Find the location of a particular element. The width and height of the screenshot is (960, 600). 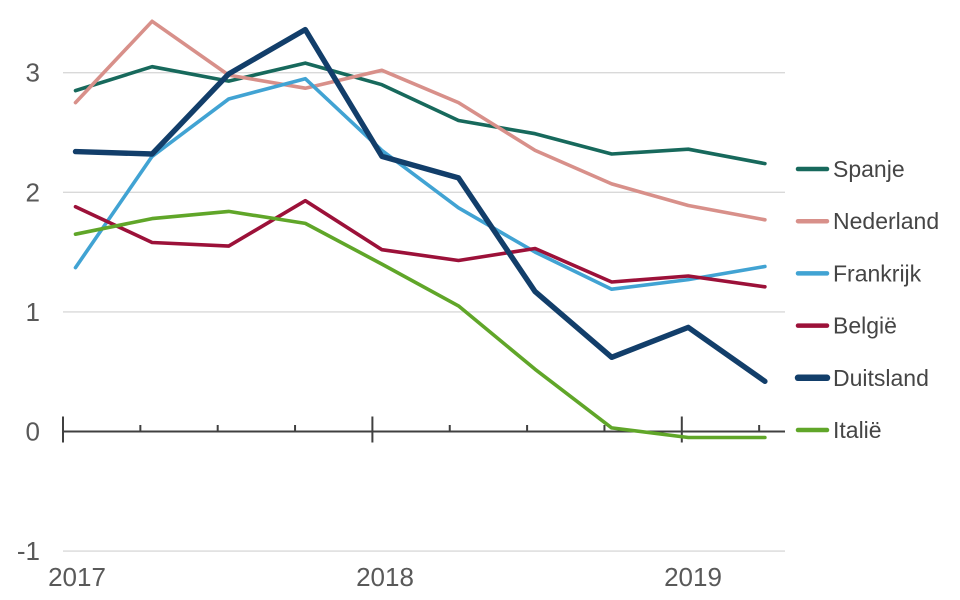

legend-item-1: Nederland is located at coordinates (867, 221).